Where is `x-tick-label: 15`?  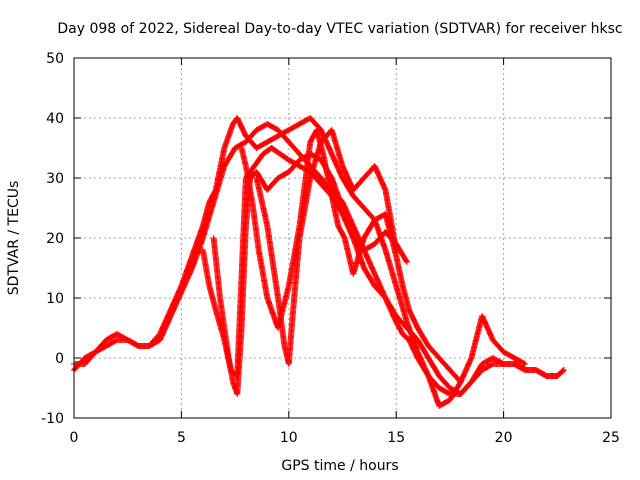 x-tick-label: 15 is located at coordinates (396, 438).